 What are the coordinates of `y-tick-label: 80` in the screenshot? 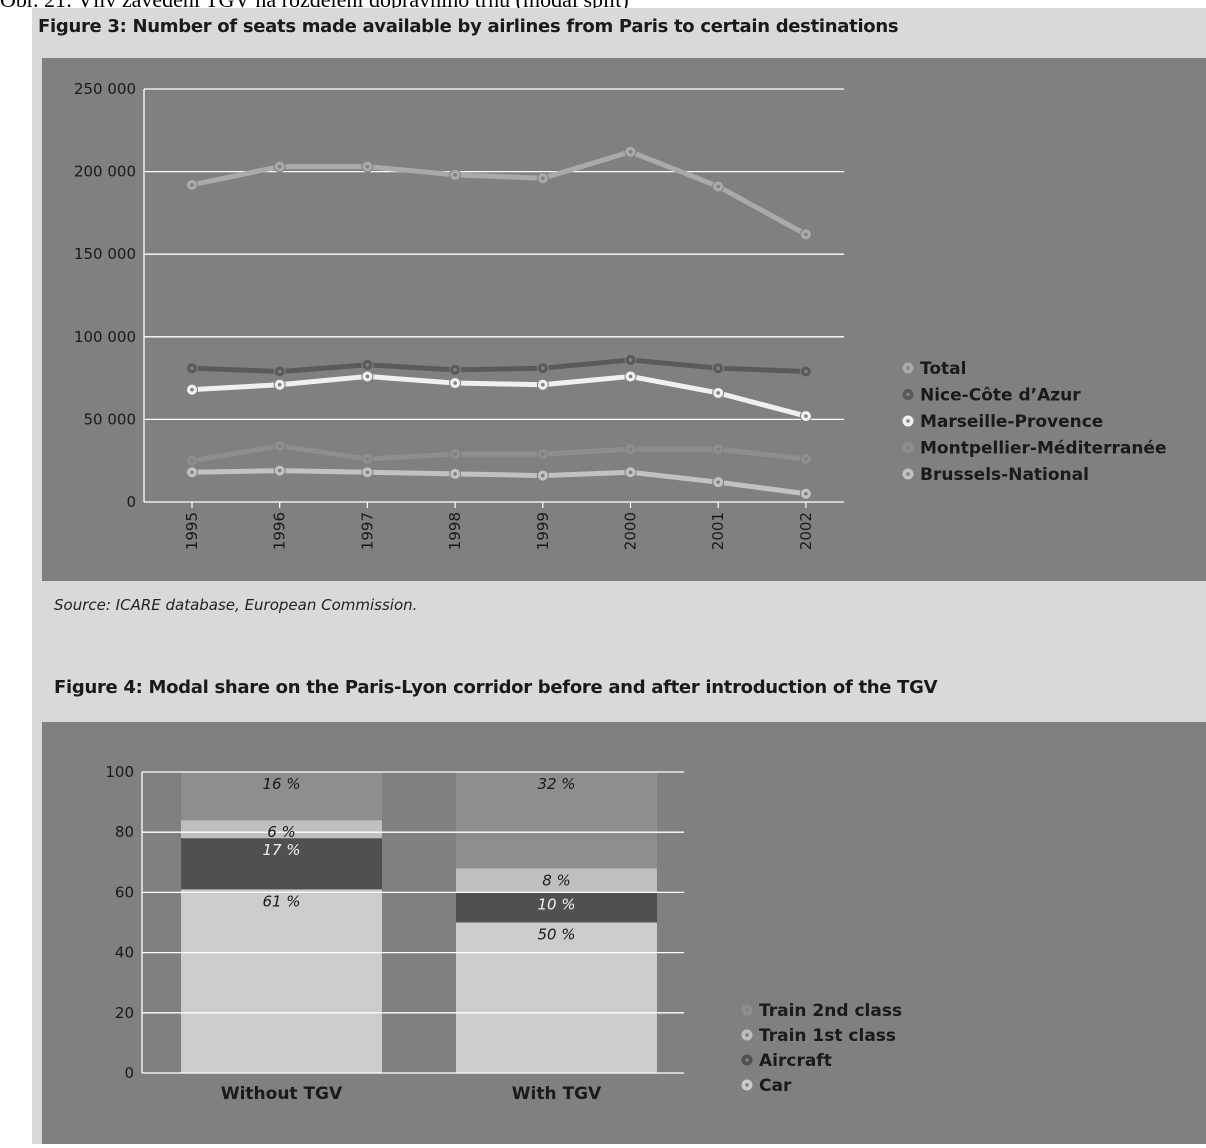 It's located at (124, 832).